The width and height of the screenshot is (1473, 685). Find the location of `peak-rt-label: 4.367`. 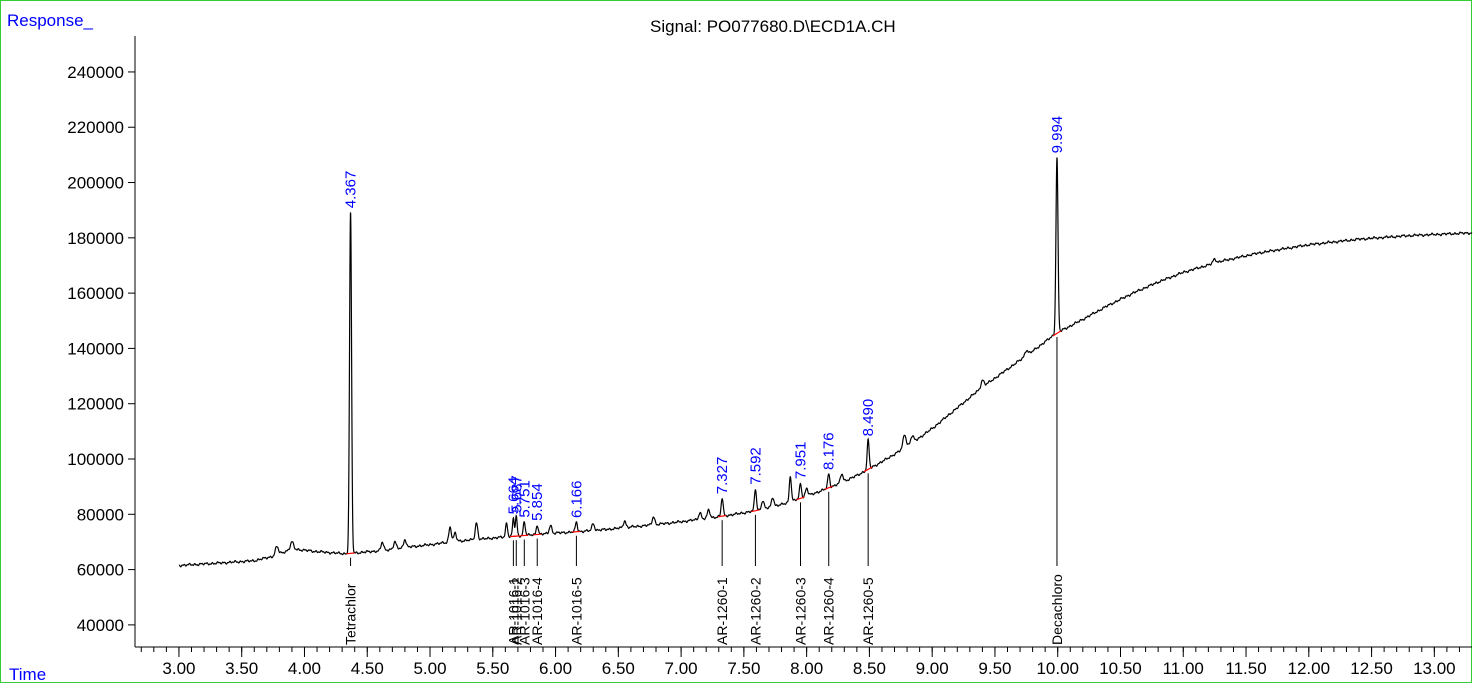

peak-rt-label: 4.367 is located at coordinates (351, 190).